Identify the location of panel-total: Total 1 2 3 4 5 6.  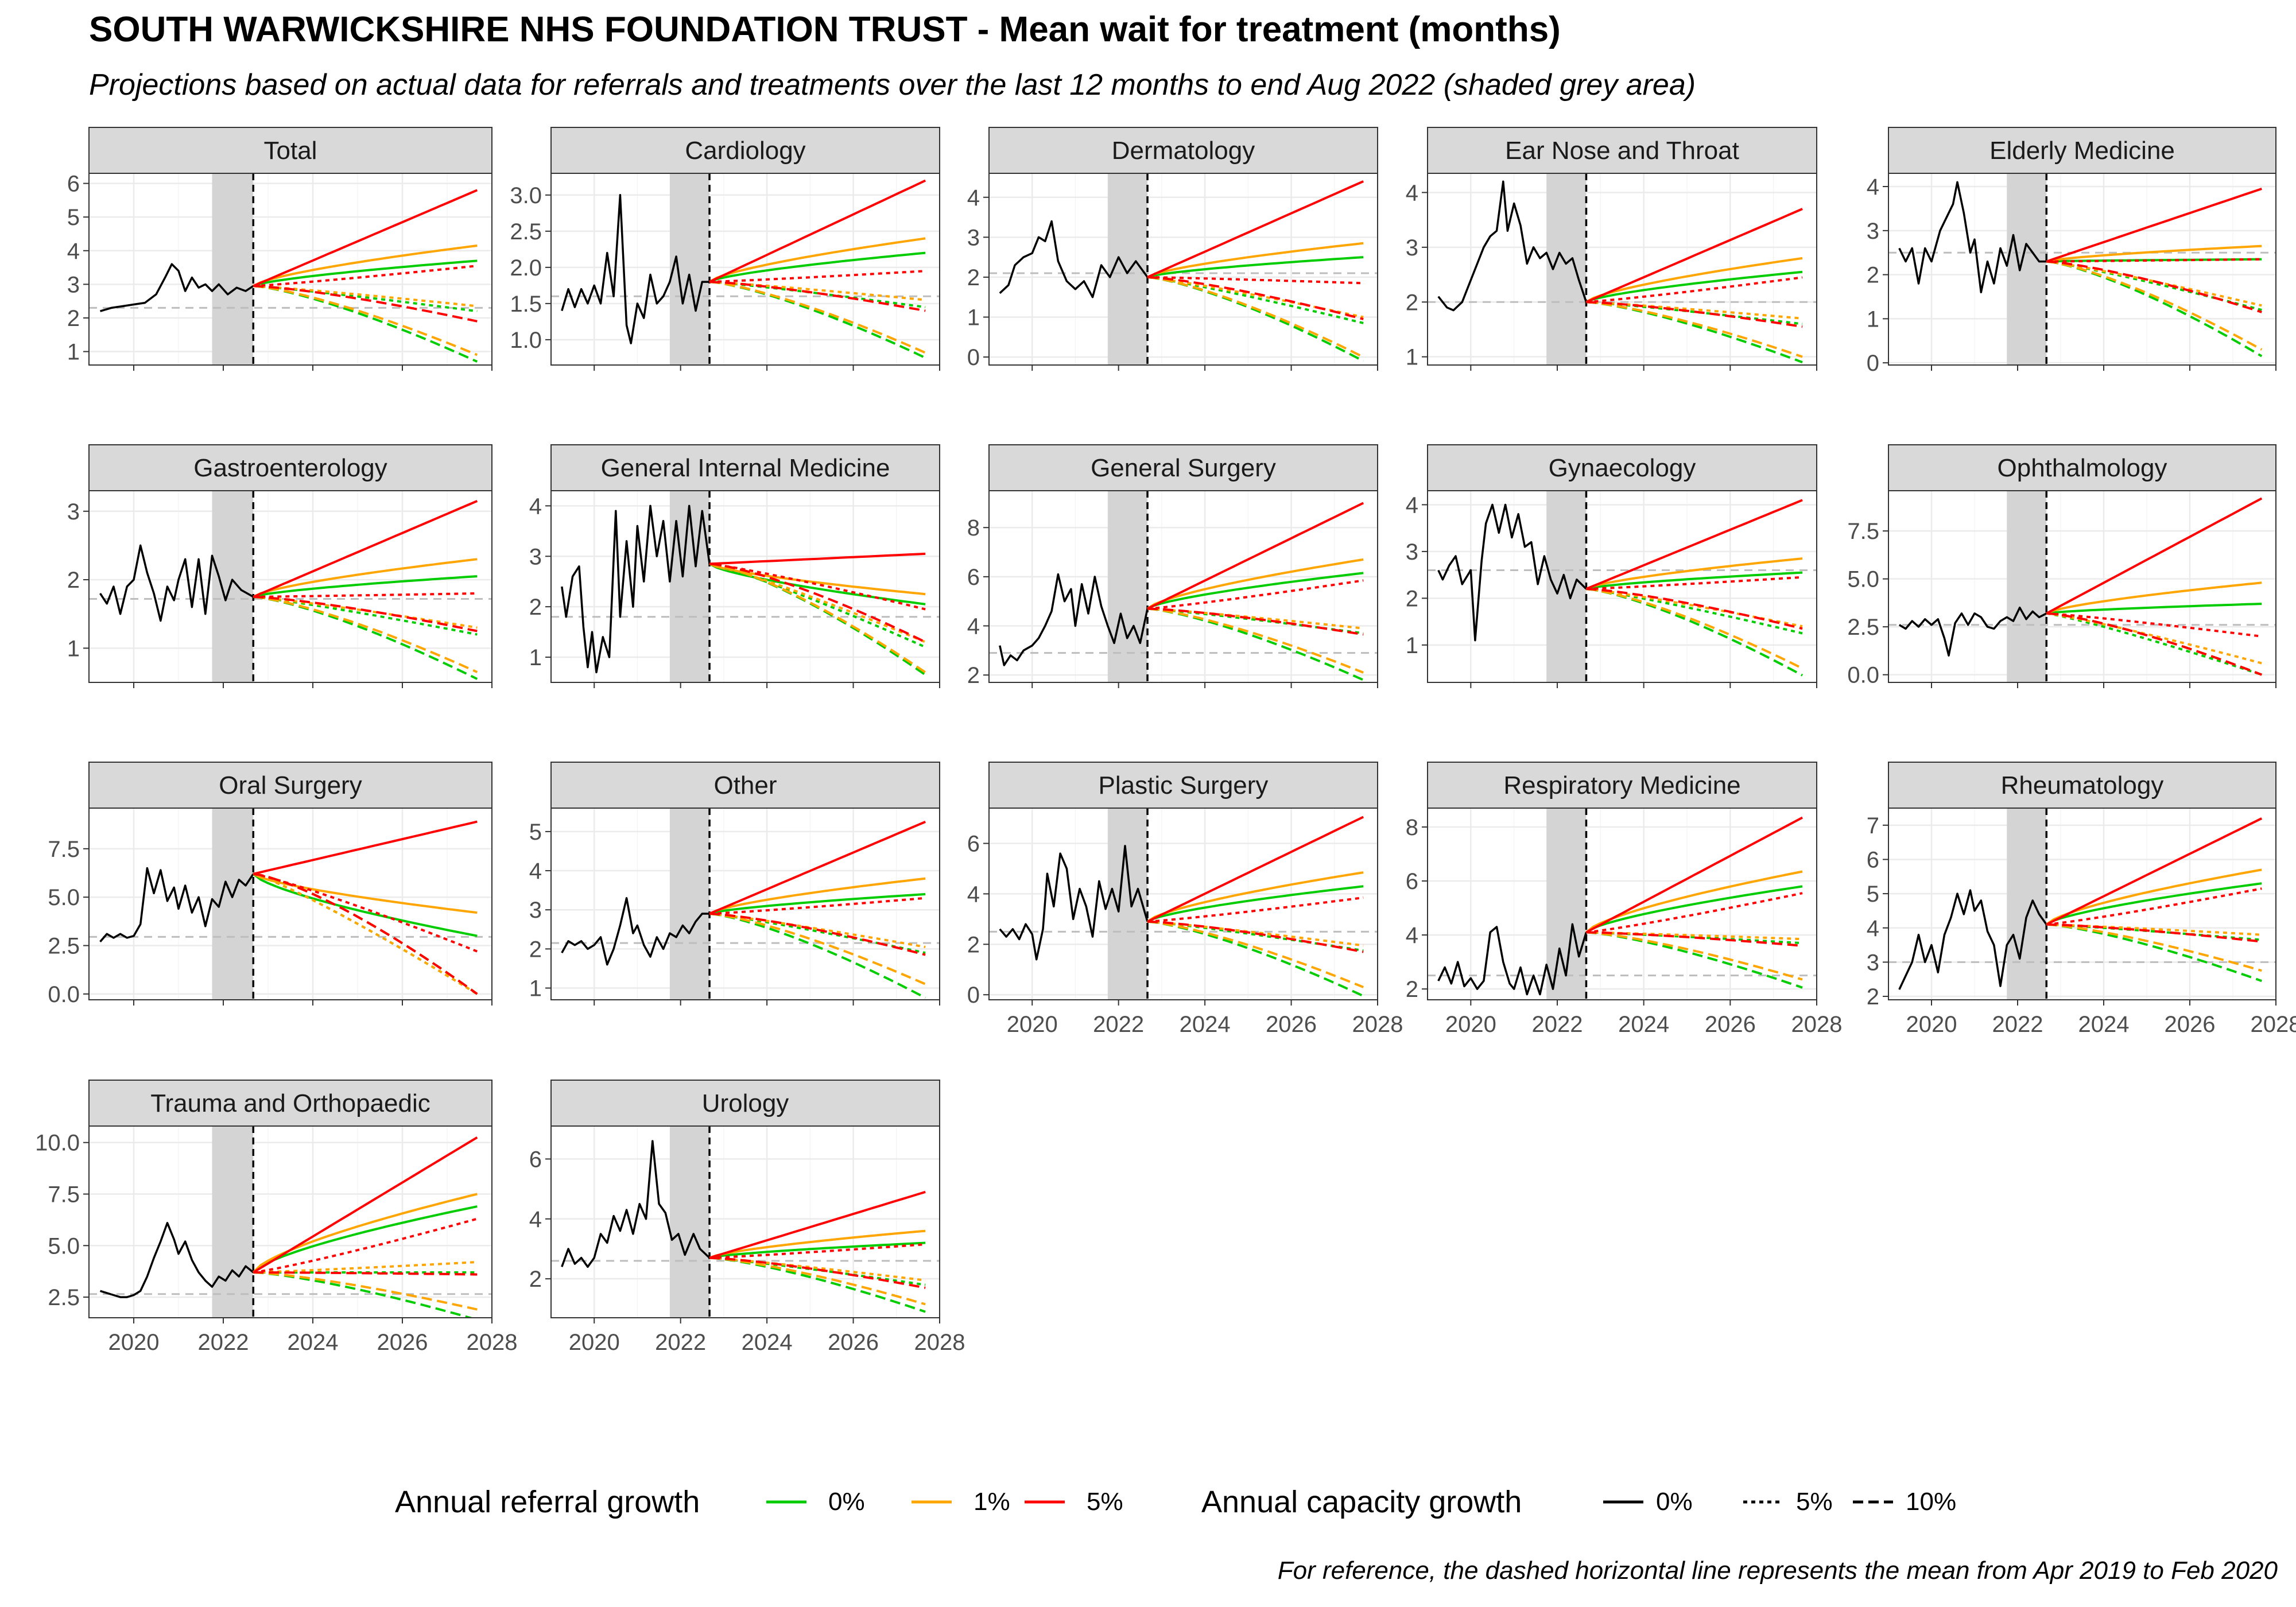
(279, 249).